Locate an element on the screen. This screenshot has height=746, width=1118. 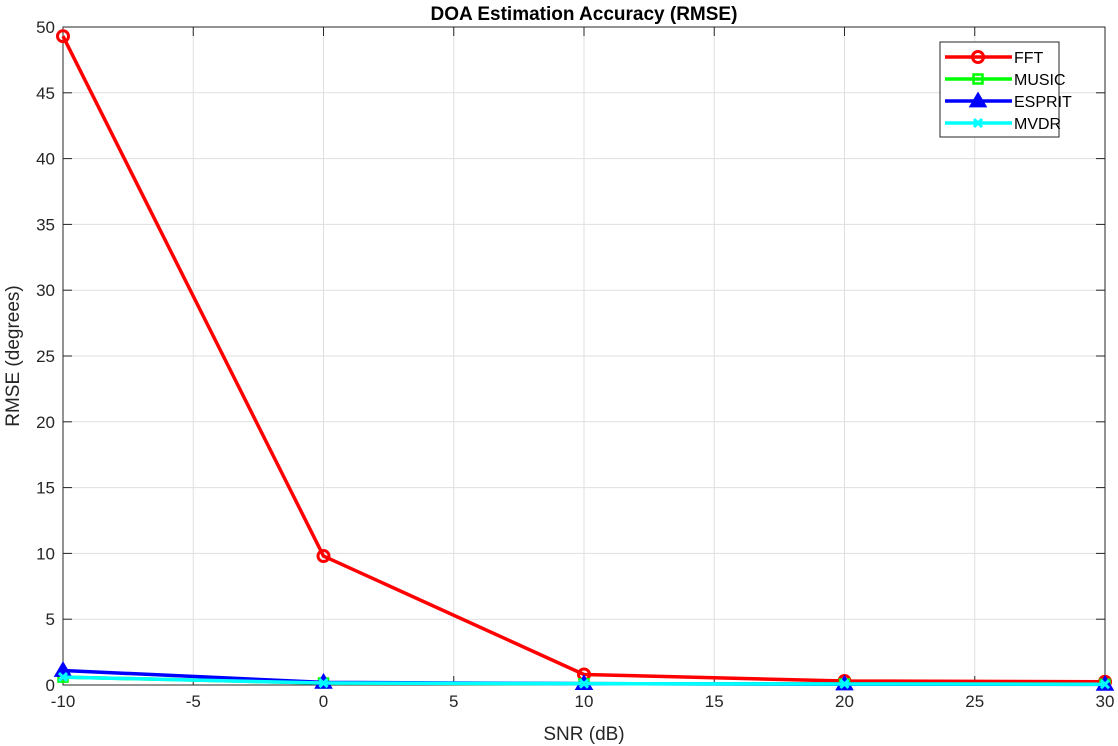
y-tick-label: 5 is located at coordinates (50, 619).